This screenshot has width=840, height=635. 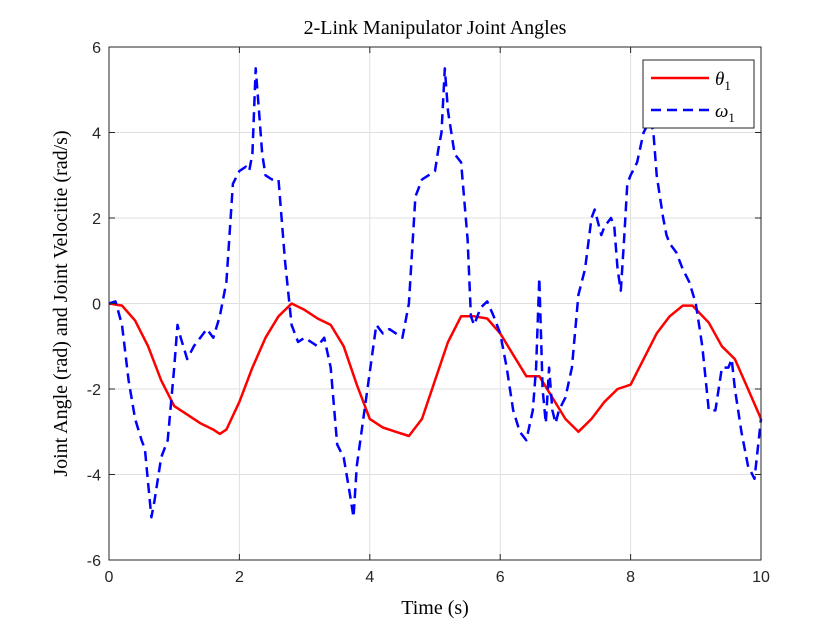 I want to click on y-tick-label: -4, so click(x=94, y=476).